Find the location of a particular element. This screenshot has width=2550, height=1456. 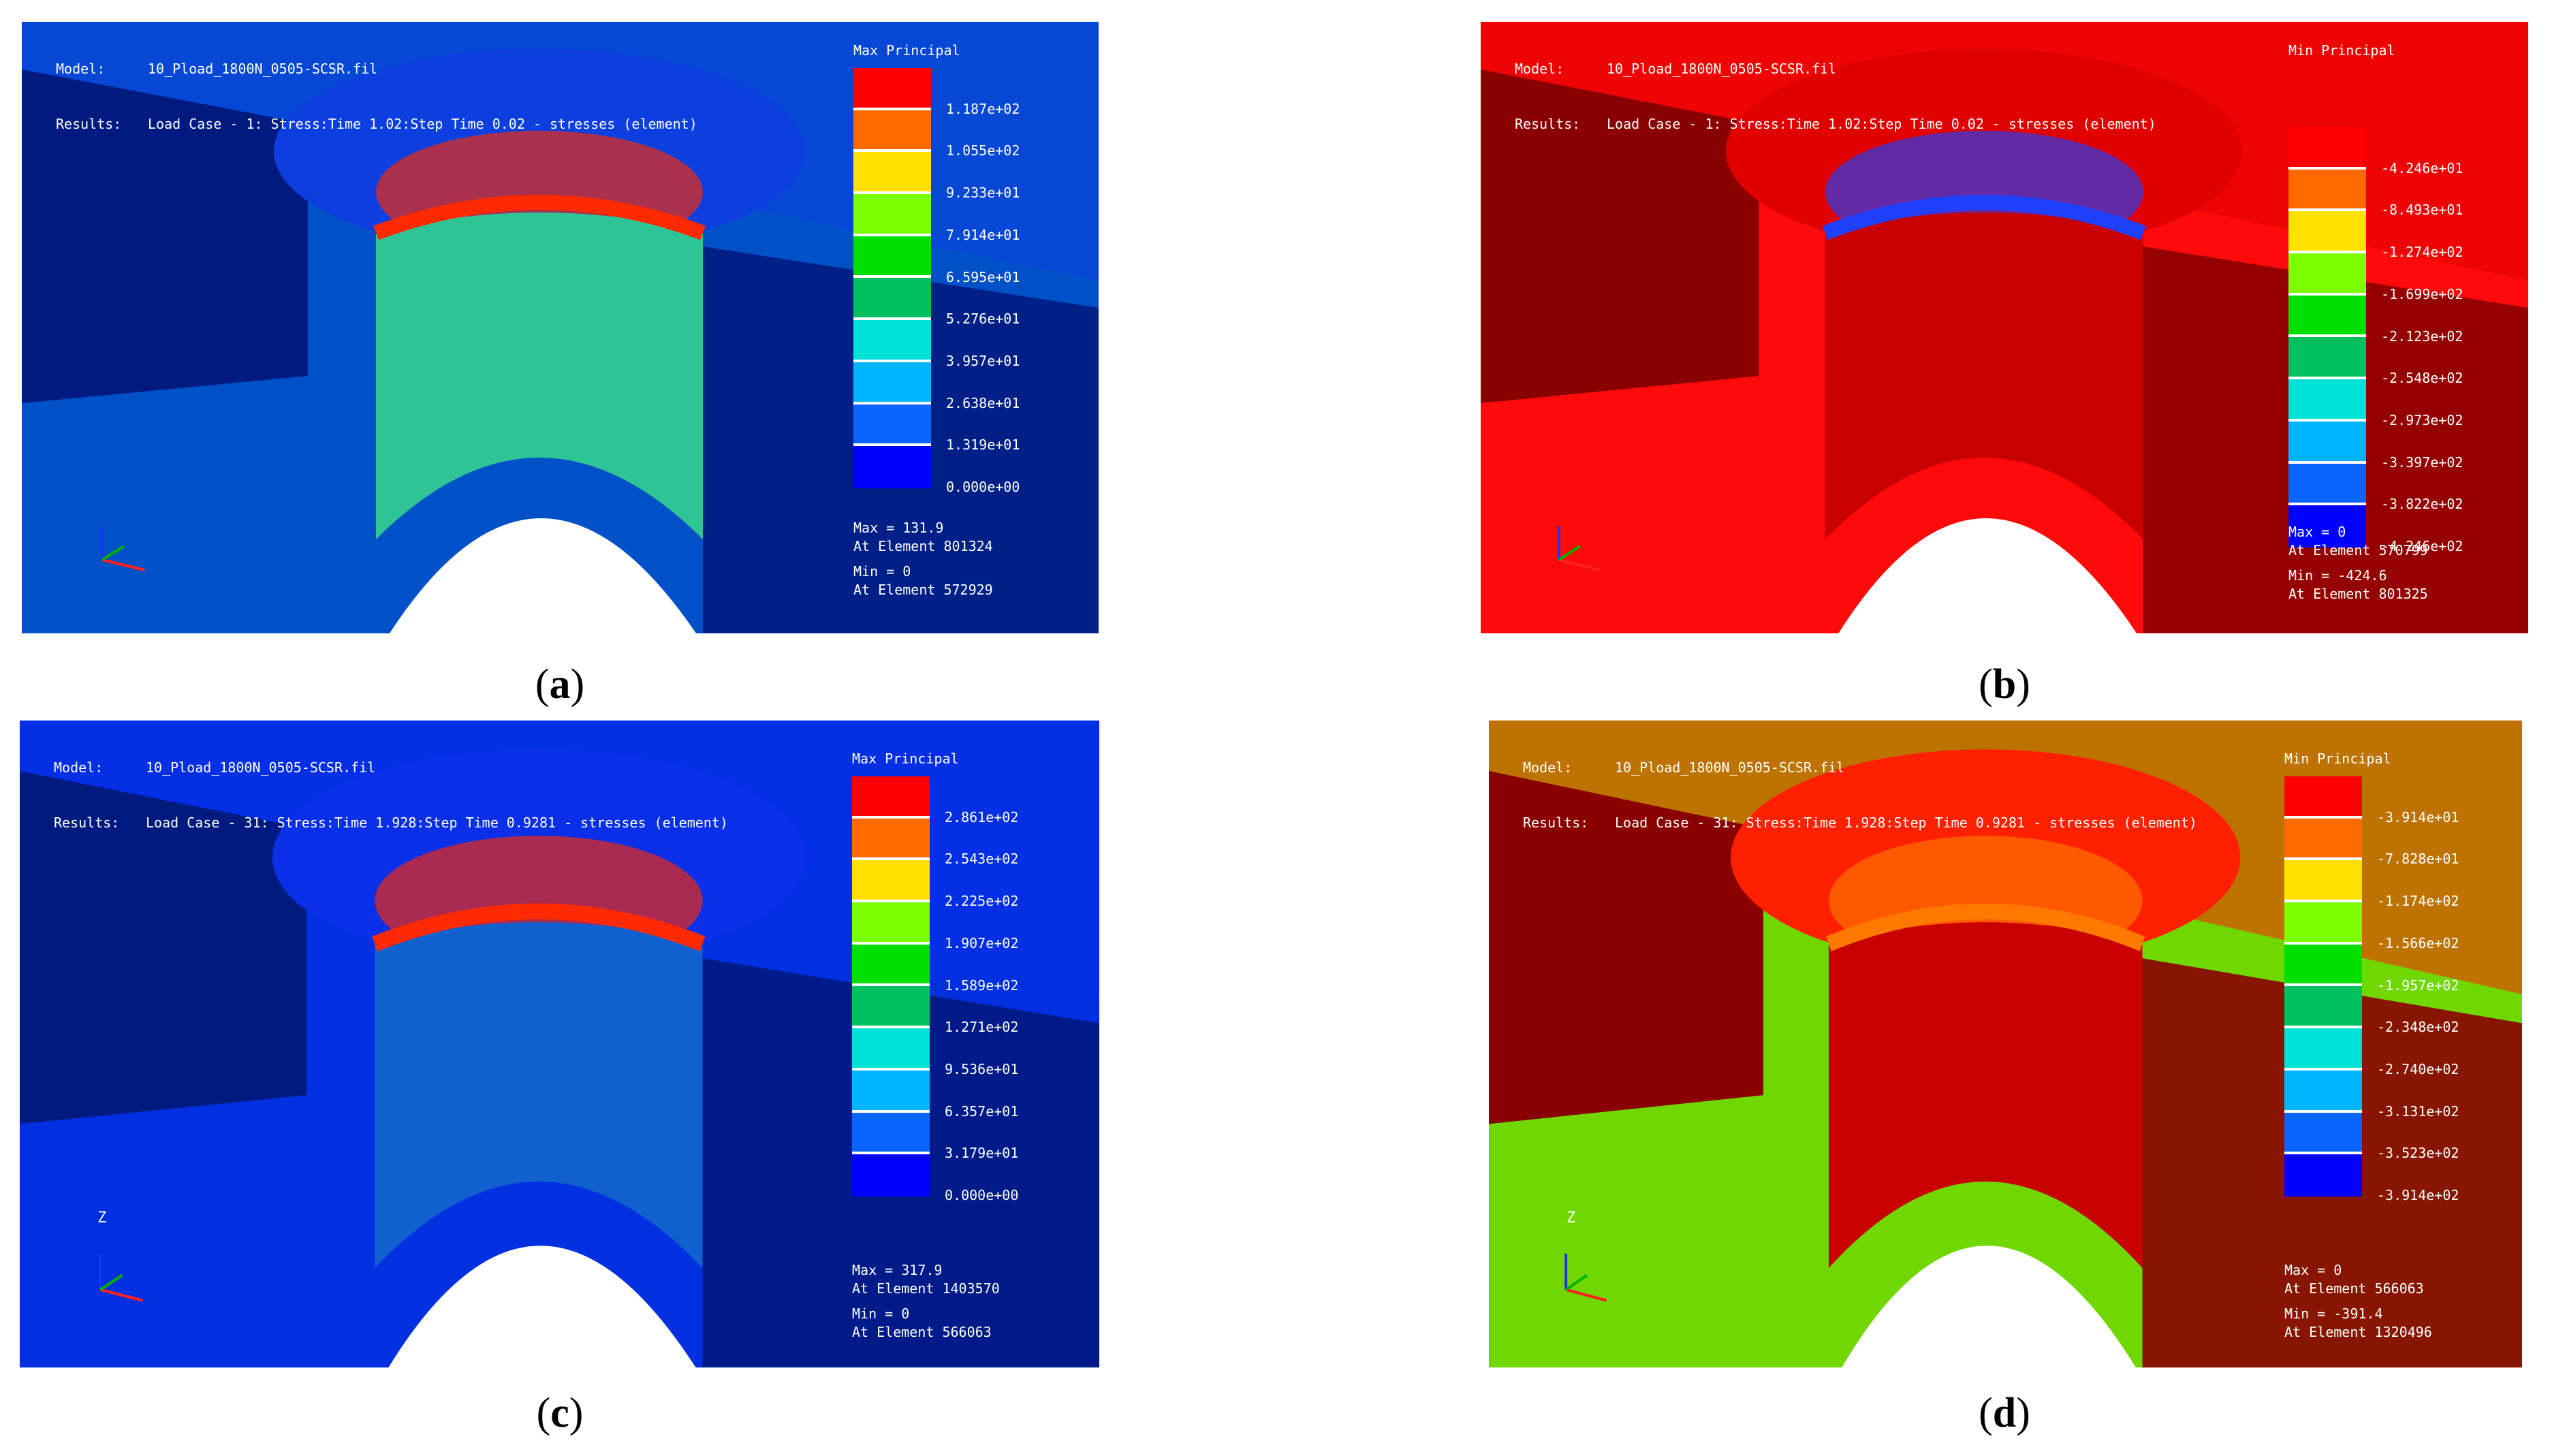

caption-letter: d is located at coordinates (2004, 1413).